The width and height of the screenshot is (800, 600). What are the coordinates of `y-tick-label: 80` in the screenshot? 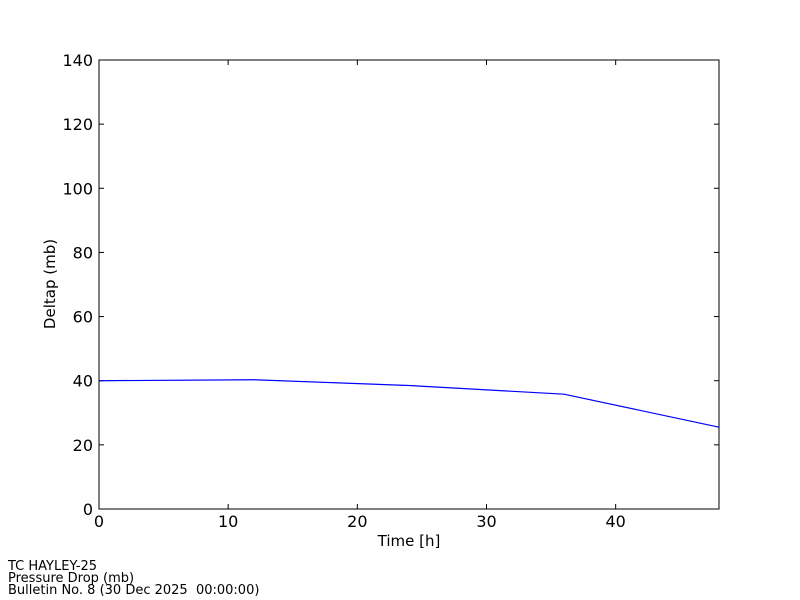 It's located at (83, 252).